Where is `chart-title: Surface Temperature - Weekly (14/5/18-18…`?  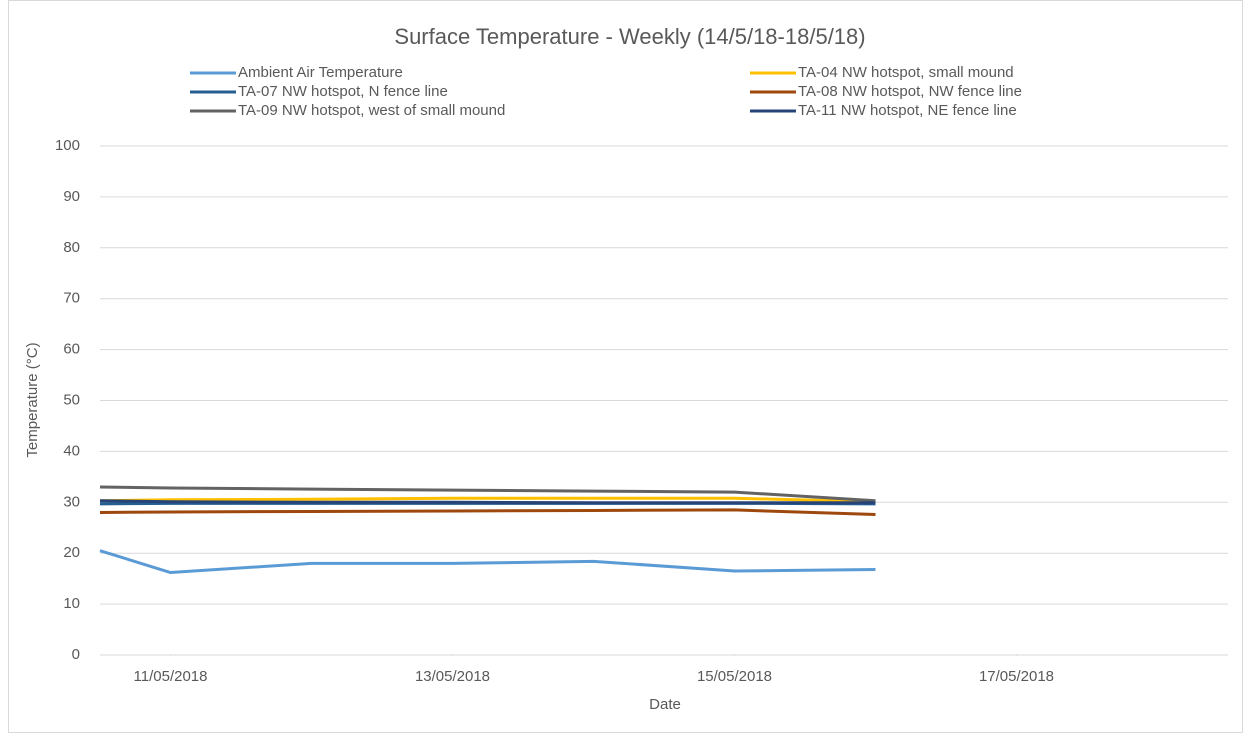 chart-title: Surface Temperature - Weekly (14/5/18-18… is located at coordinates (629, 36).